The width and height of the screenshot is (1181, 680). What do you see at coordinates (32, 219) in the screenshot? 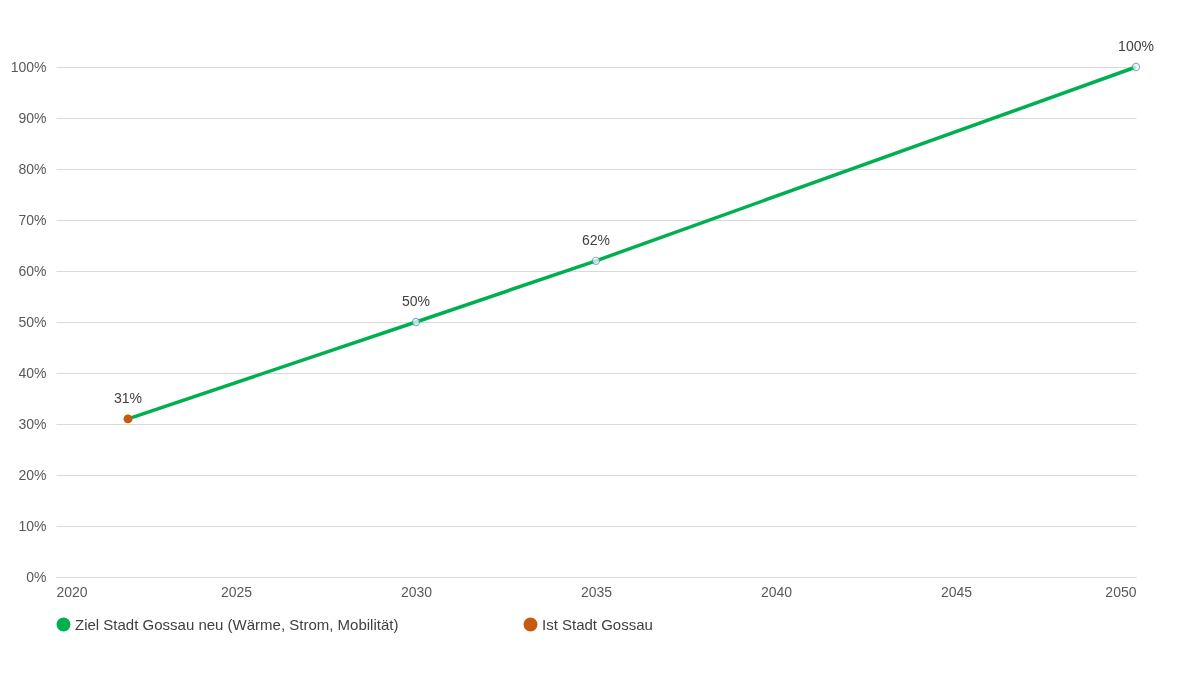
I see `y-tick-label: 70%` at bounding box center [32, 219].